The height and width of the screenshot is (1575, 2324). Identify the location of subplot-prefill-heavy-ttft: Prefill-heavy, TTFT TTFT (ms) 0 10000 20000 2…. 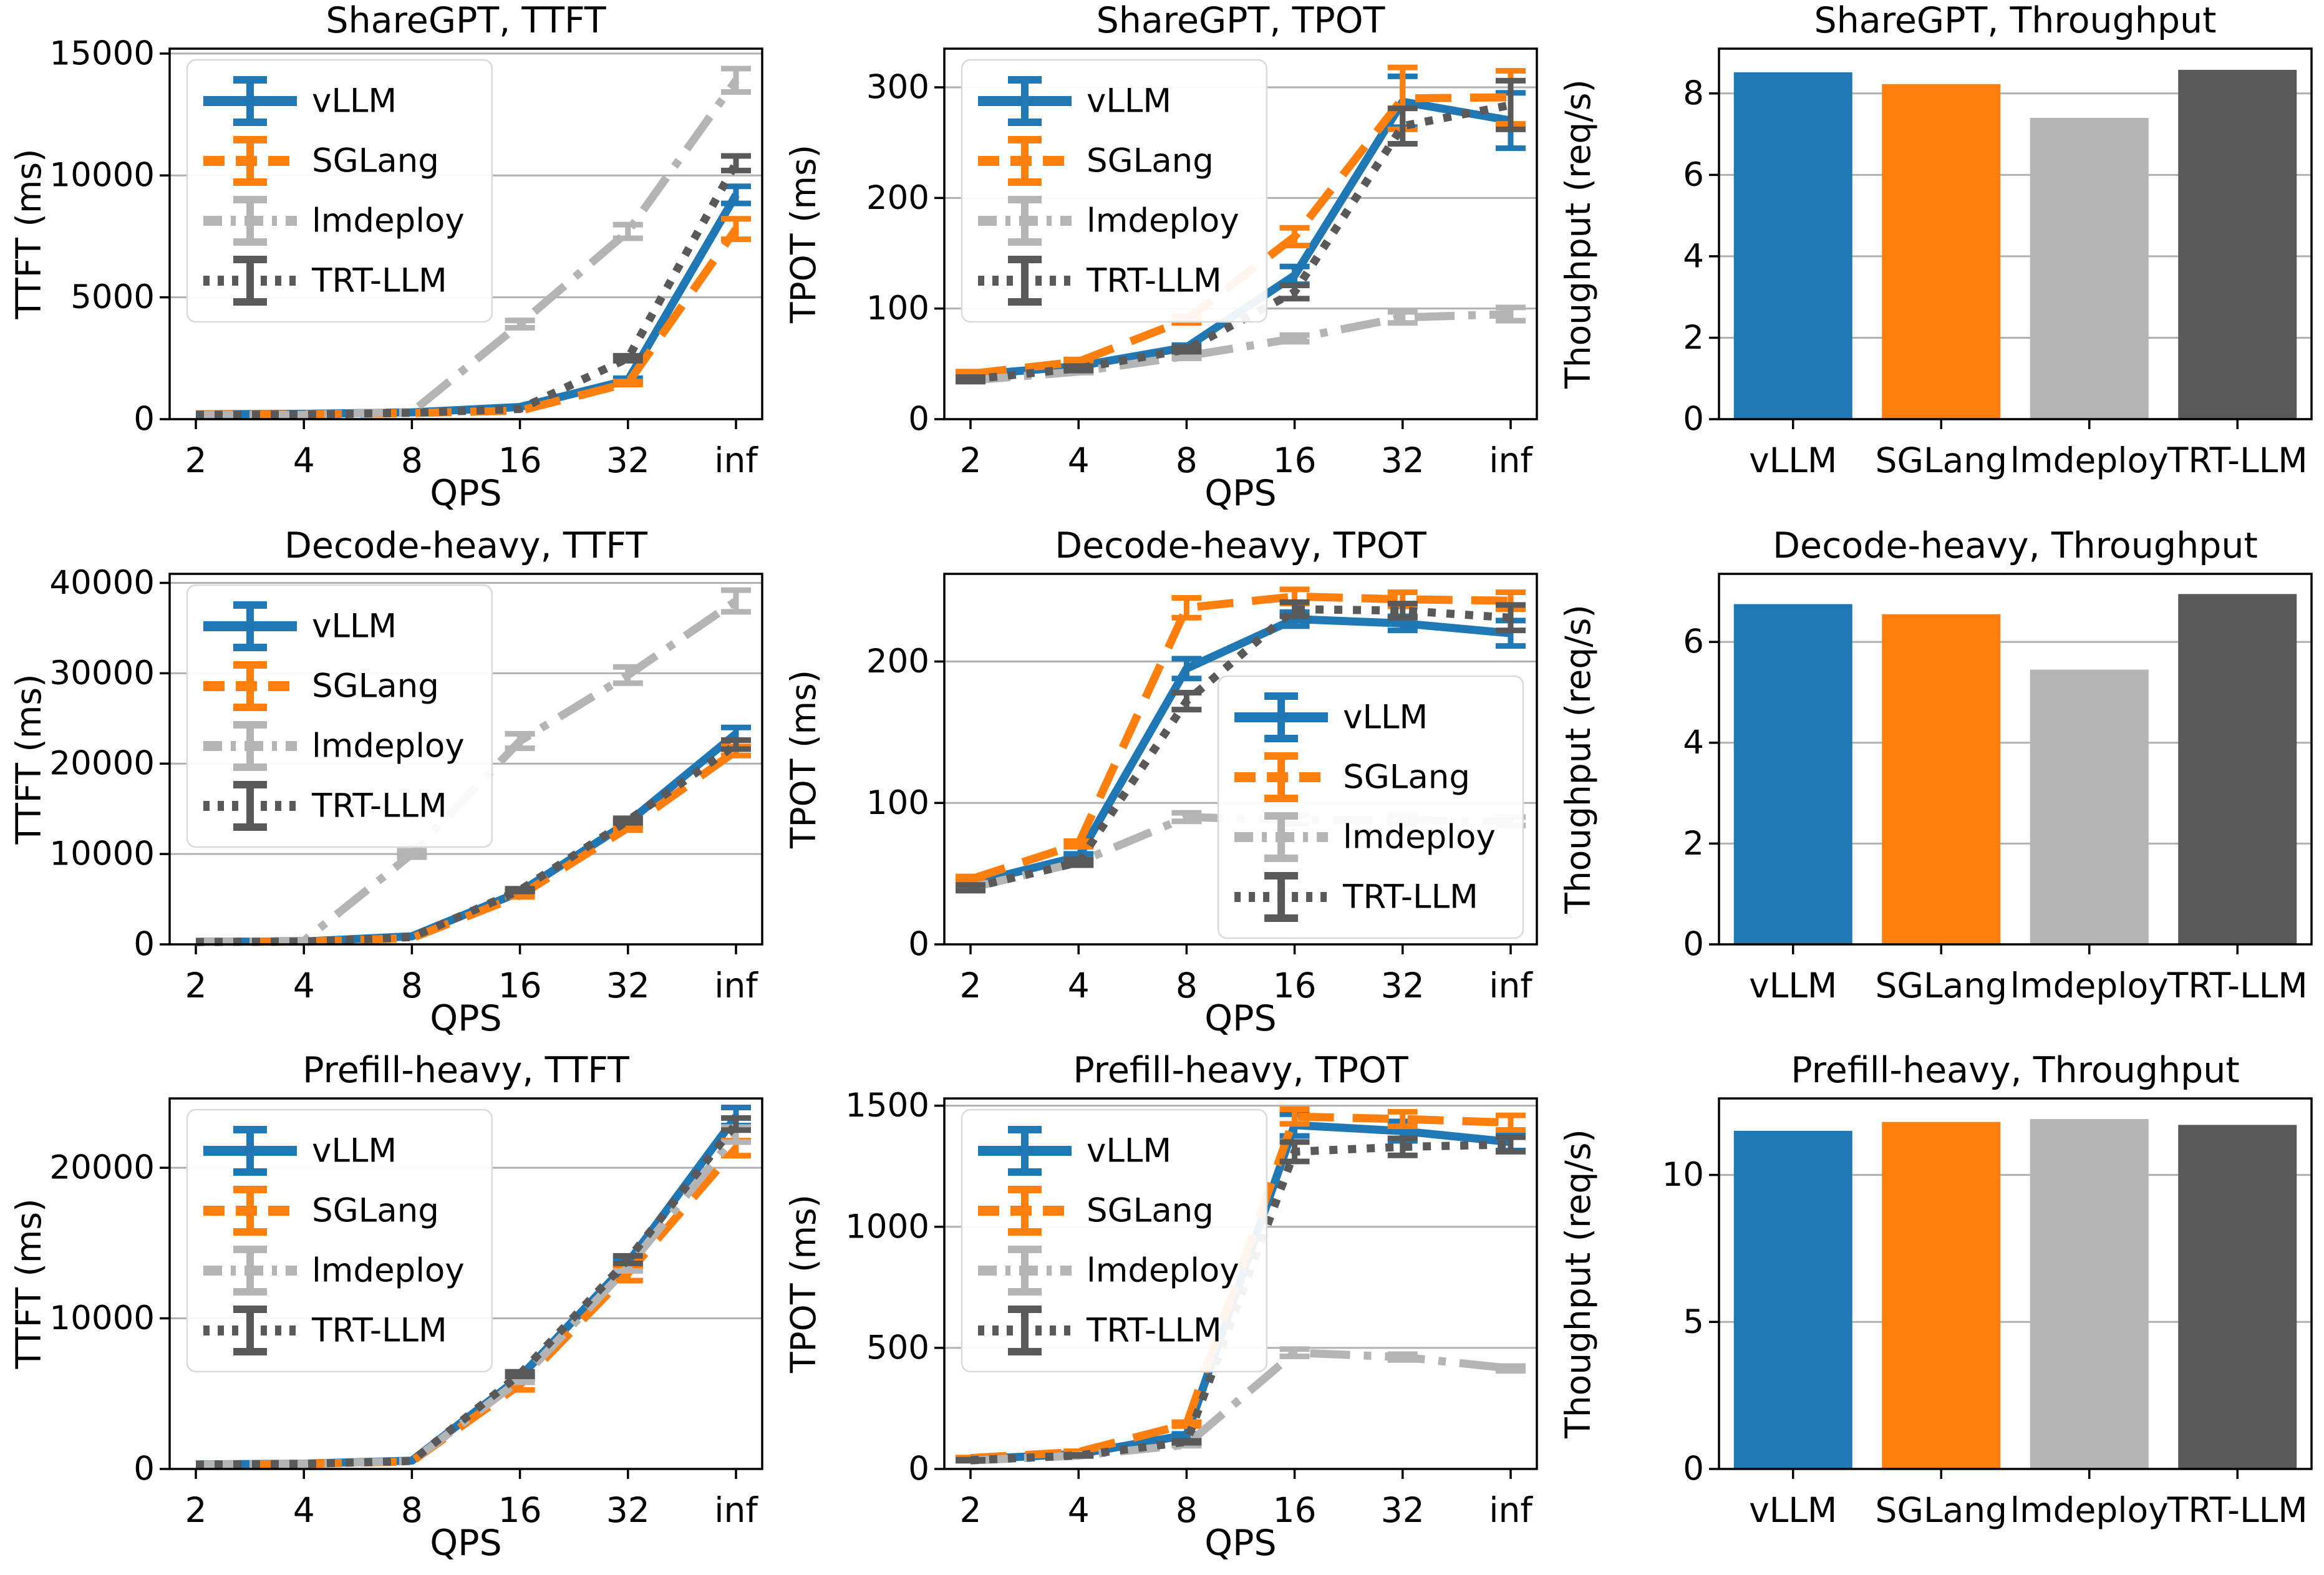
(387, 1313).